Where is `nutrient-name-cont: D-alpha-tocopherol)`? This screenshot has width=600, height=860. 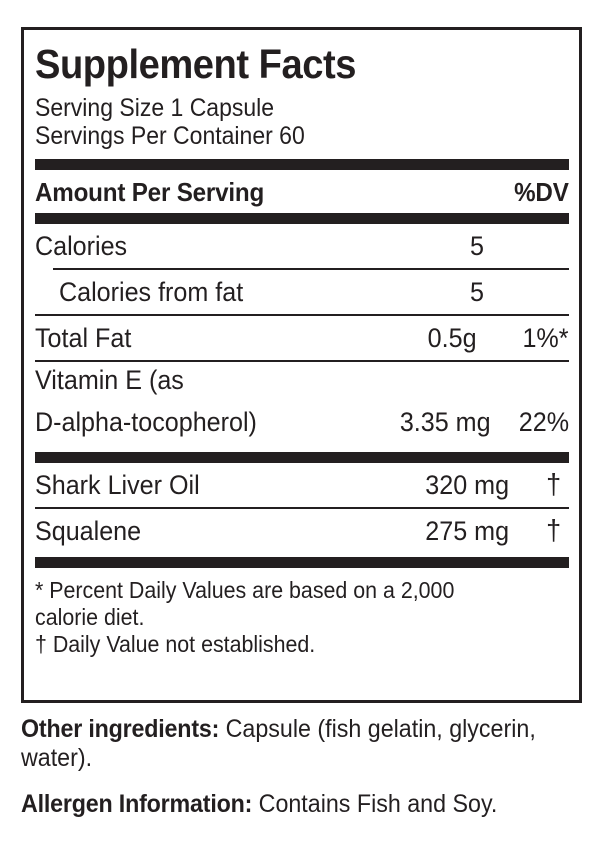 nutrient-name-cont: D-alpha-tocopherol) is located at coordinates (146, 422).